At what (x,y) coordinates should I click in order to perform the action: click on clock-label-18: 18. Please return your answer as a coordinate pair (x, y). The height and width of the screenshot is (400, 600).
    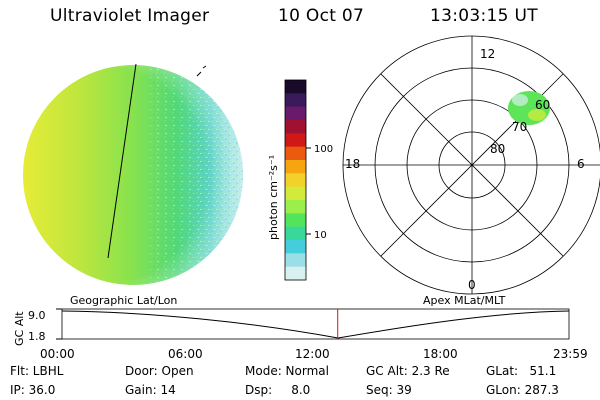
    Looking at the image, I should click on (352, 164).